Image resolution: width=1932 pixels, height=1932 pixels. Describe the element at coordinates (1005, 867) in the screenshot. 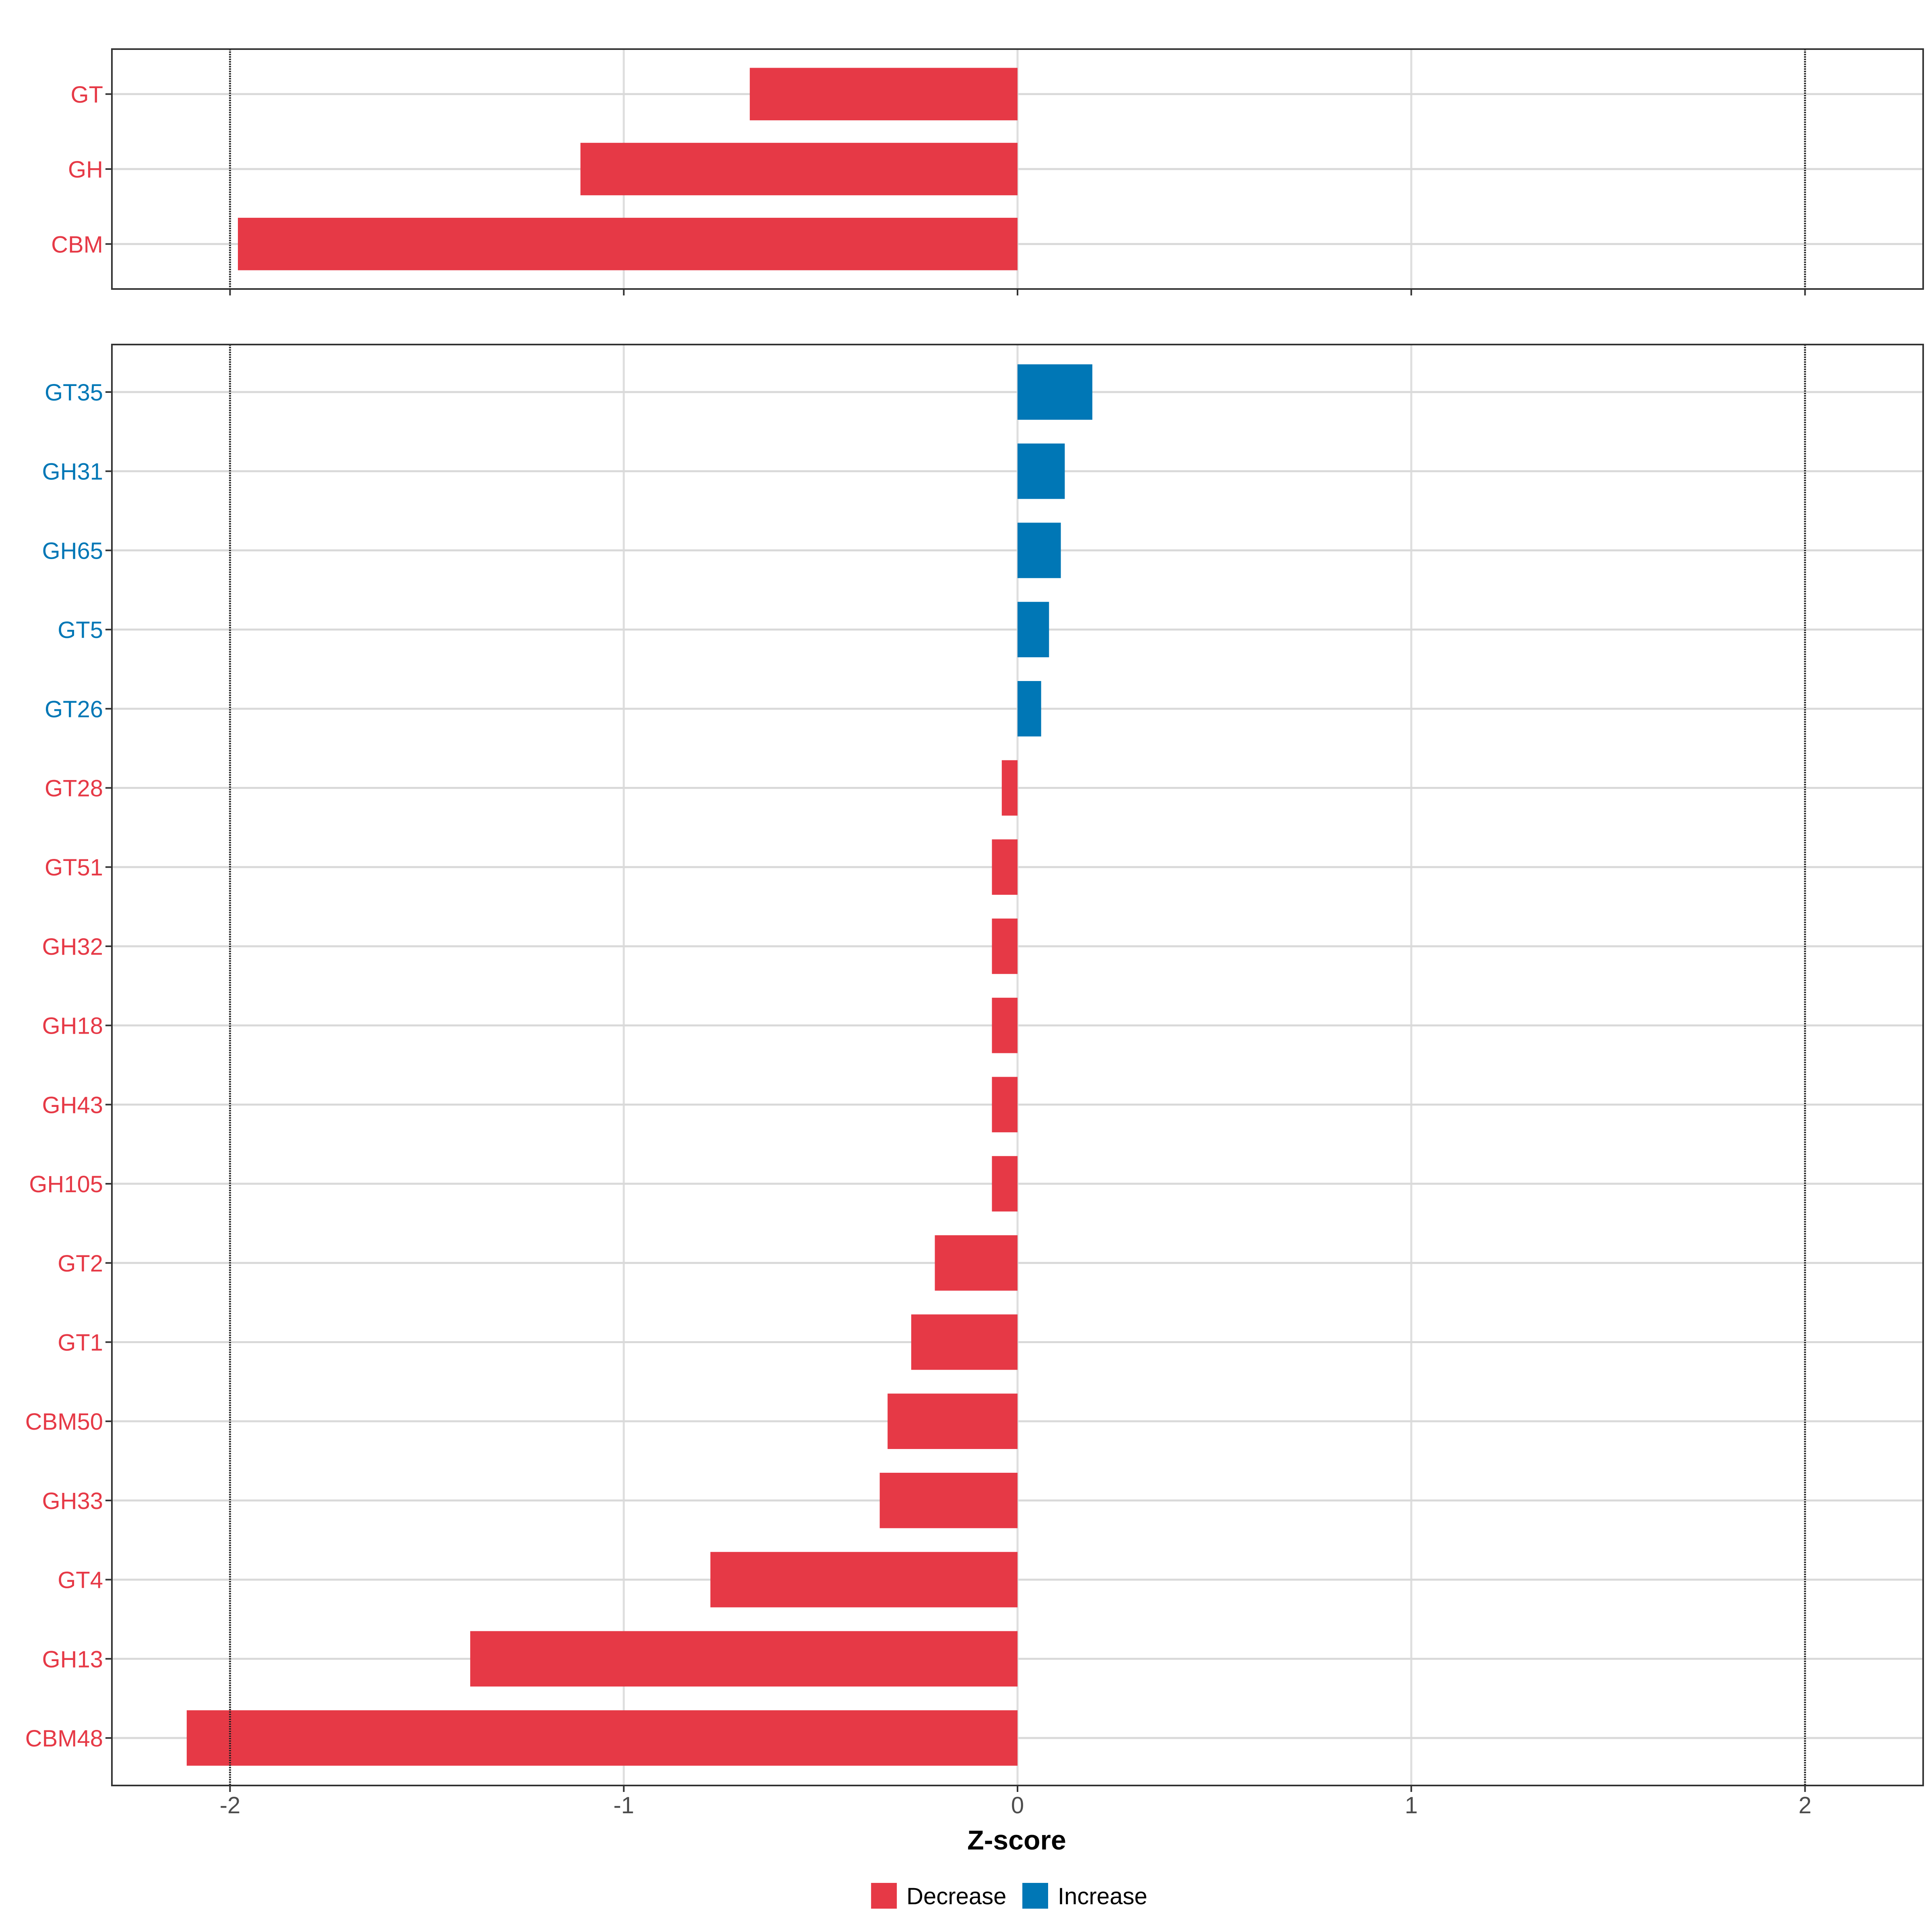

I see `bar-gt51` at that location.